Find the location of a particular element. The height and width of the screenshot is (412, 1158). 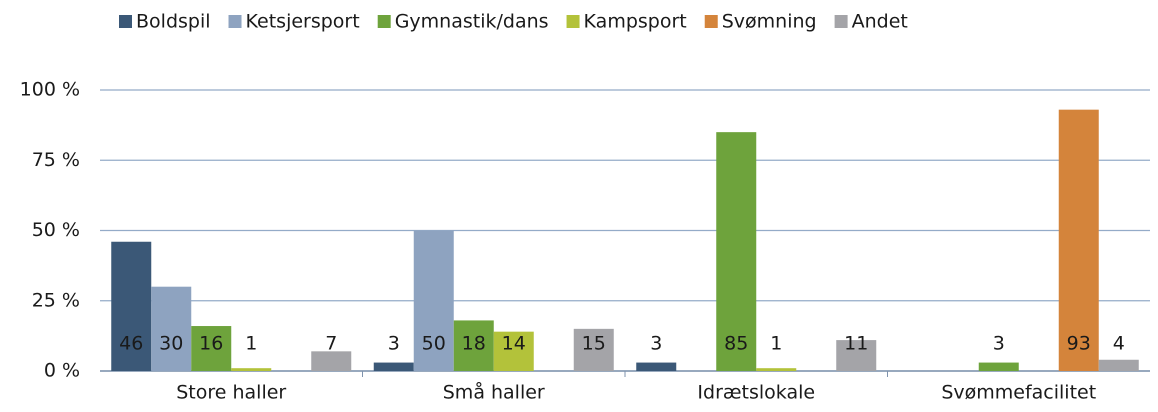

legend-label: Ketsjersport is located at coordinates (303, 22).